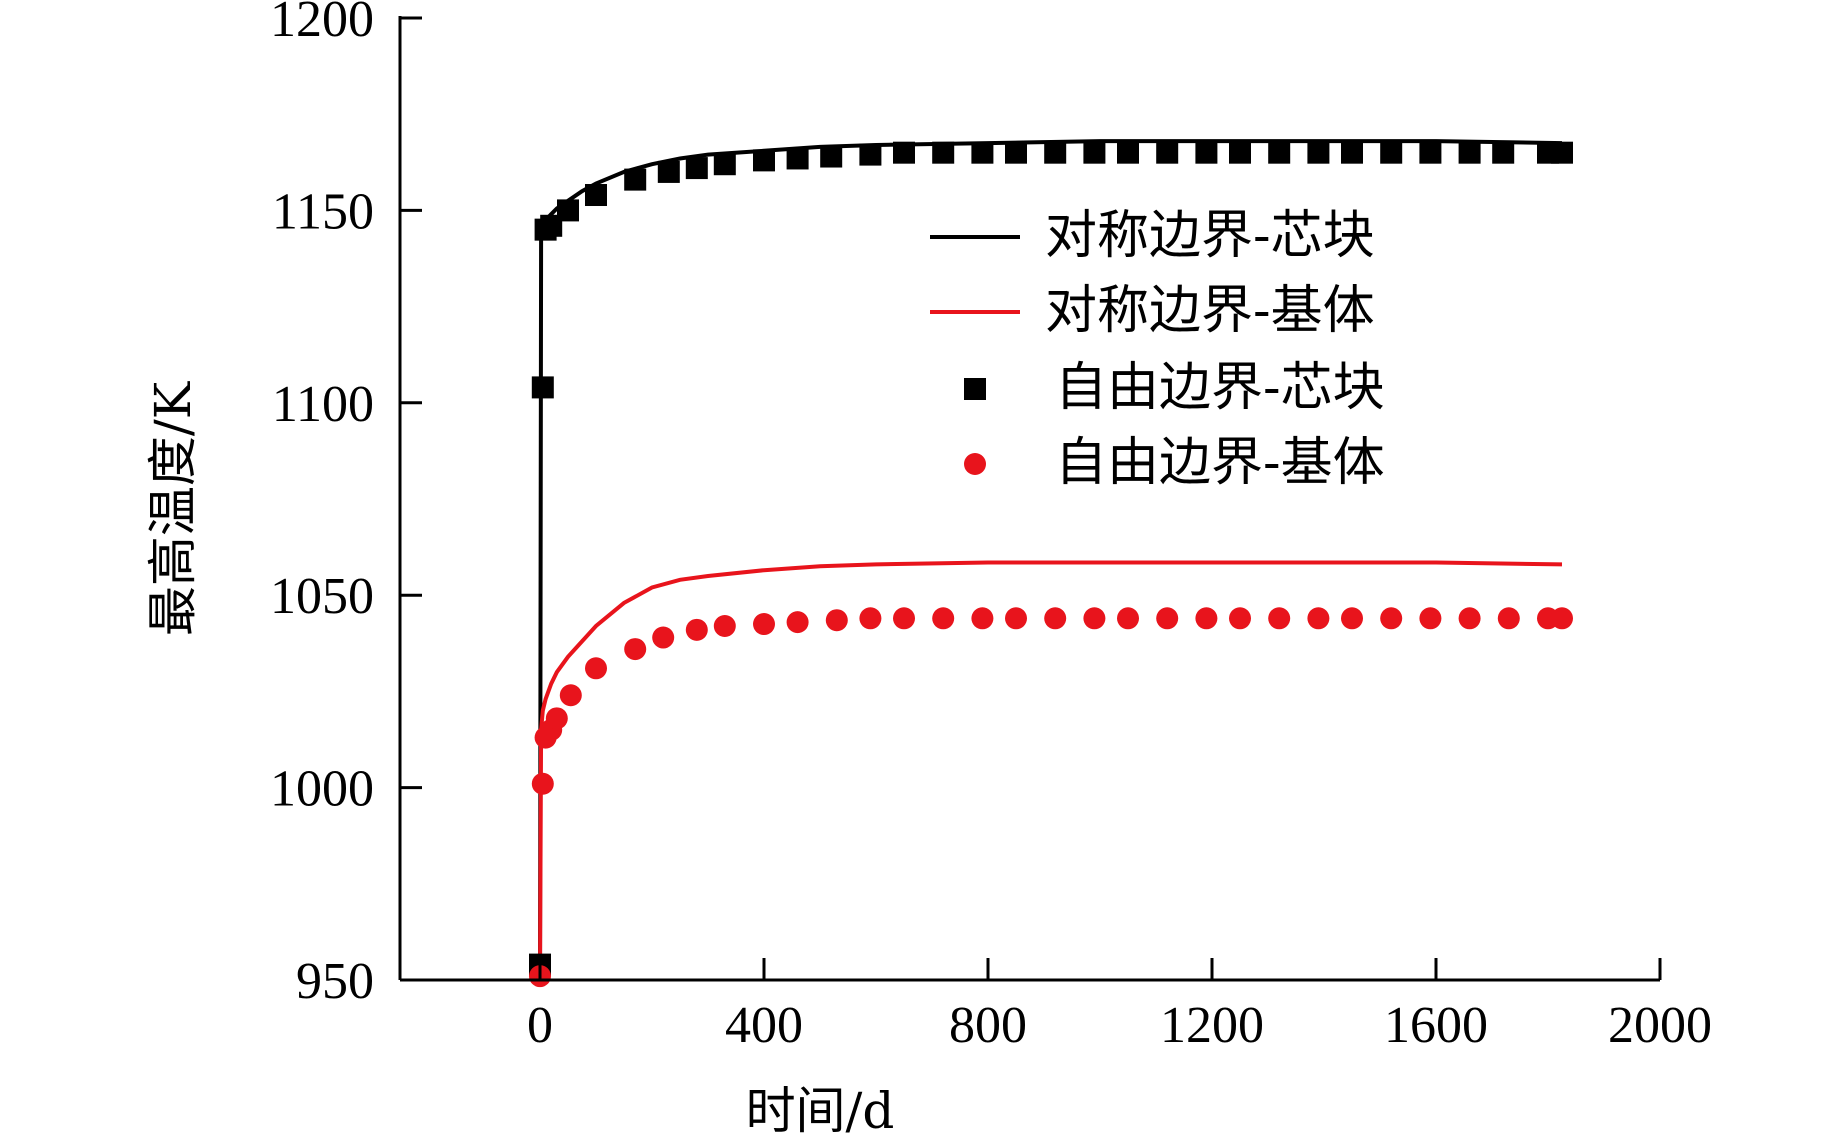 The image size is (1843, 1143). What do you see at coordinates (1119, 1006) in the screenshot?
I see `x-ticks: 0 400 800 1200 1600 2000` at bounding box center [1119, 1006].